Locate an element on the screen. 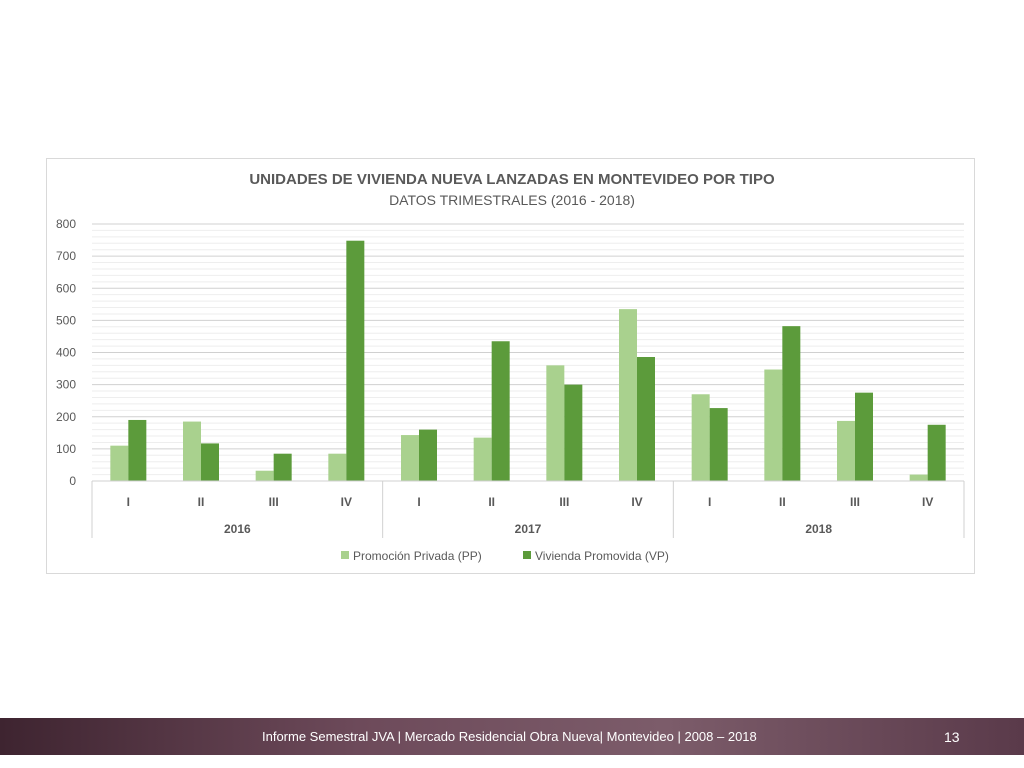 This screenshot has width=1024, height=768. page-number: 13 is located at coordinates (952, 737).